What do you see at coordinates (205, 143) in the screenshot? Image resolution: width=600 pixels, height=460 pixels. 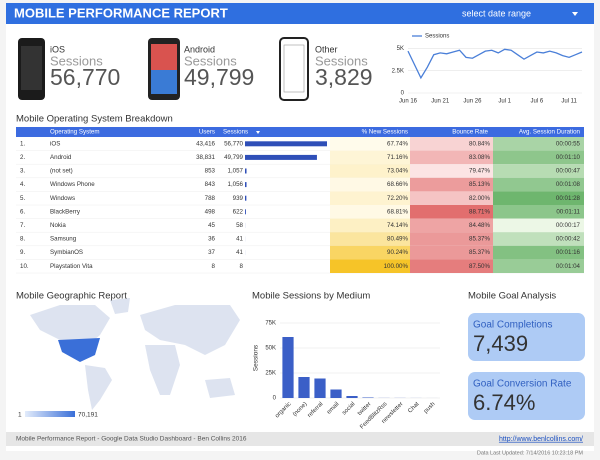 I see `users: 43,416` at bounding box center [205, 143].